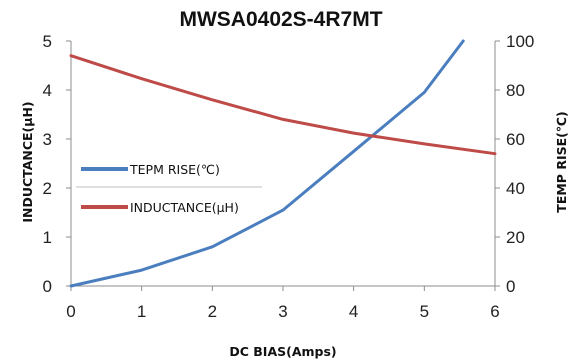 The height and width of the screenshot is (361, 573). I want to click on x-axis-label: DC BIAS(Amps), so click(282, 351).